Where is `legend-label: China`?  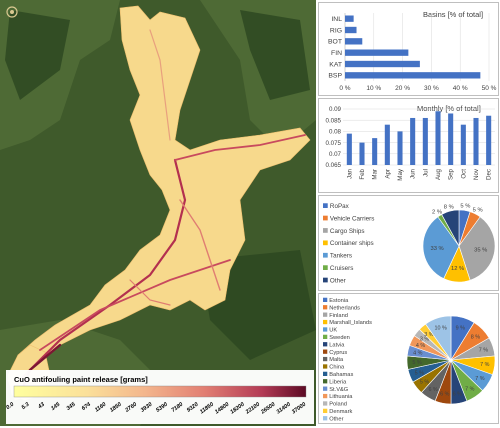 legend-label: China is located at coordinates (337, 368).